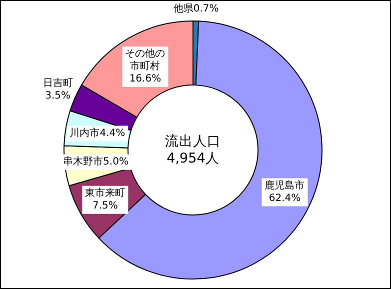  What do you see at coordinates (193, 158) in the screenshot?
I see `text: 4,954人` at bounding box center [193, 158].